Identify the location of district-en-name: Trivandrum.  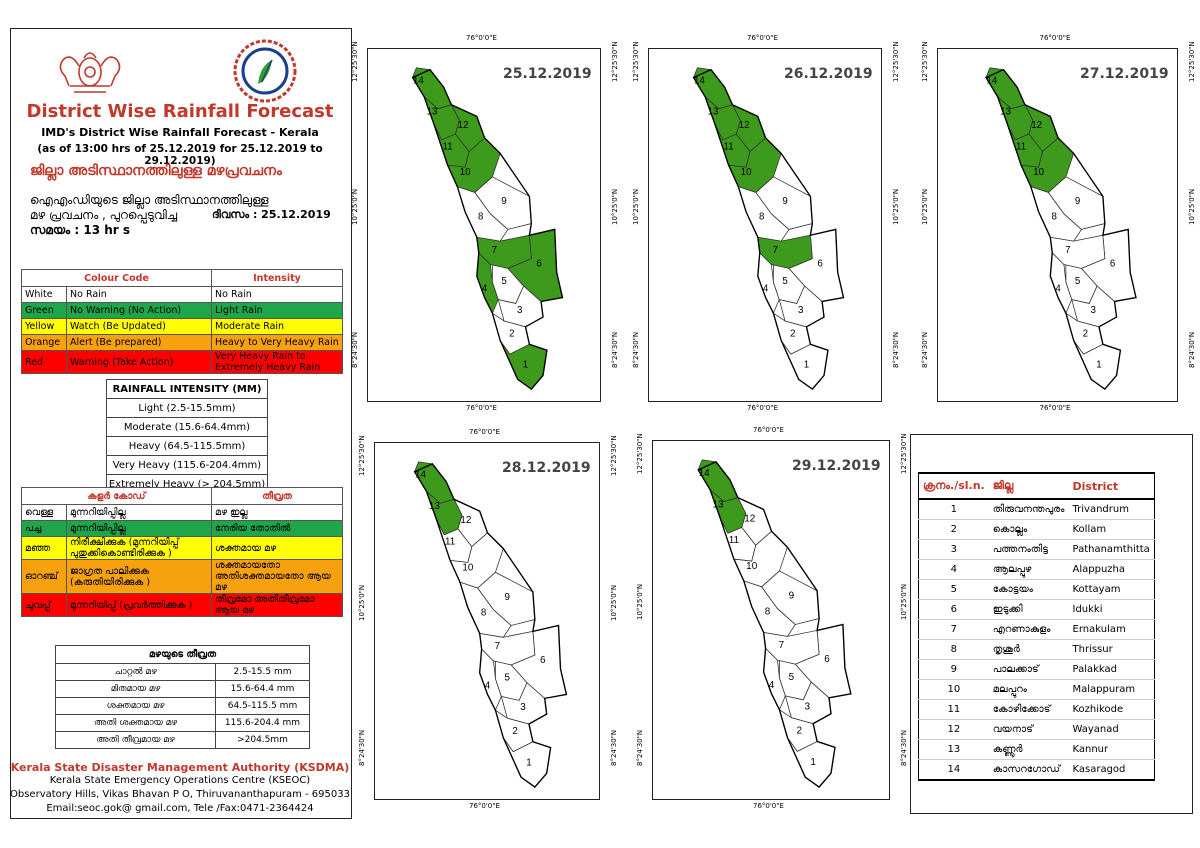
(1111, 509).